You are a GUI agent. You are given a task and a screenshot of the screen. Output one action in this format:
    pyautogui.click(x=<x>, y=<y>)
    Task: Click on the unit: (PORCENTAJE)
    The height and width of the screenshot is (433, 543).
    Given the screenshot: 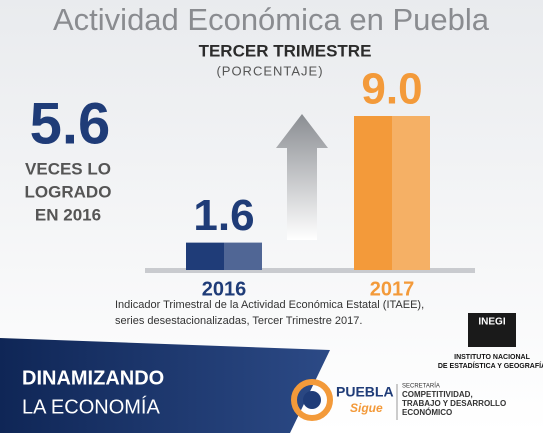 What is the action you would take?
    pyautogui.click(x=269, y=70)
    